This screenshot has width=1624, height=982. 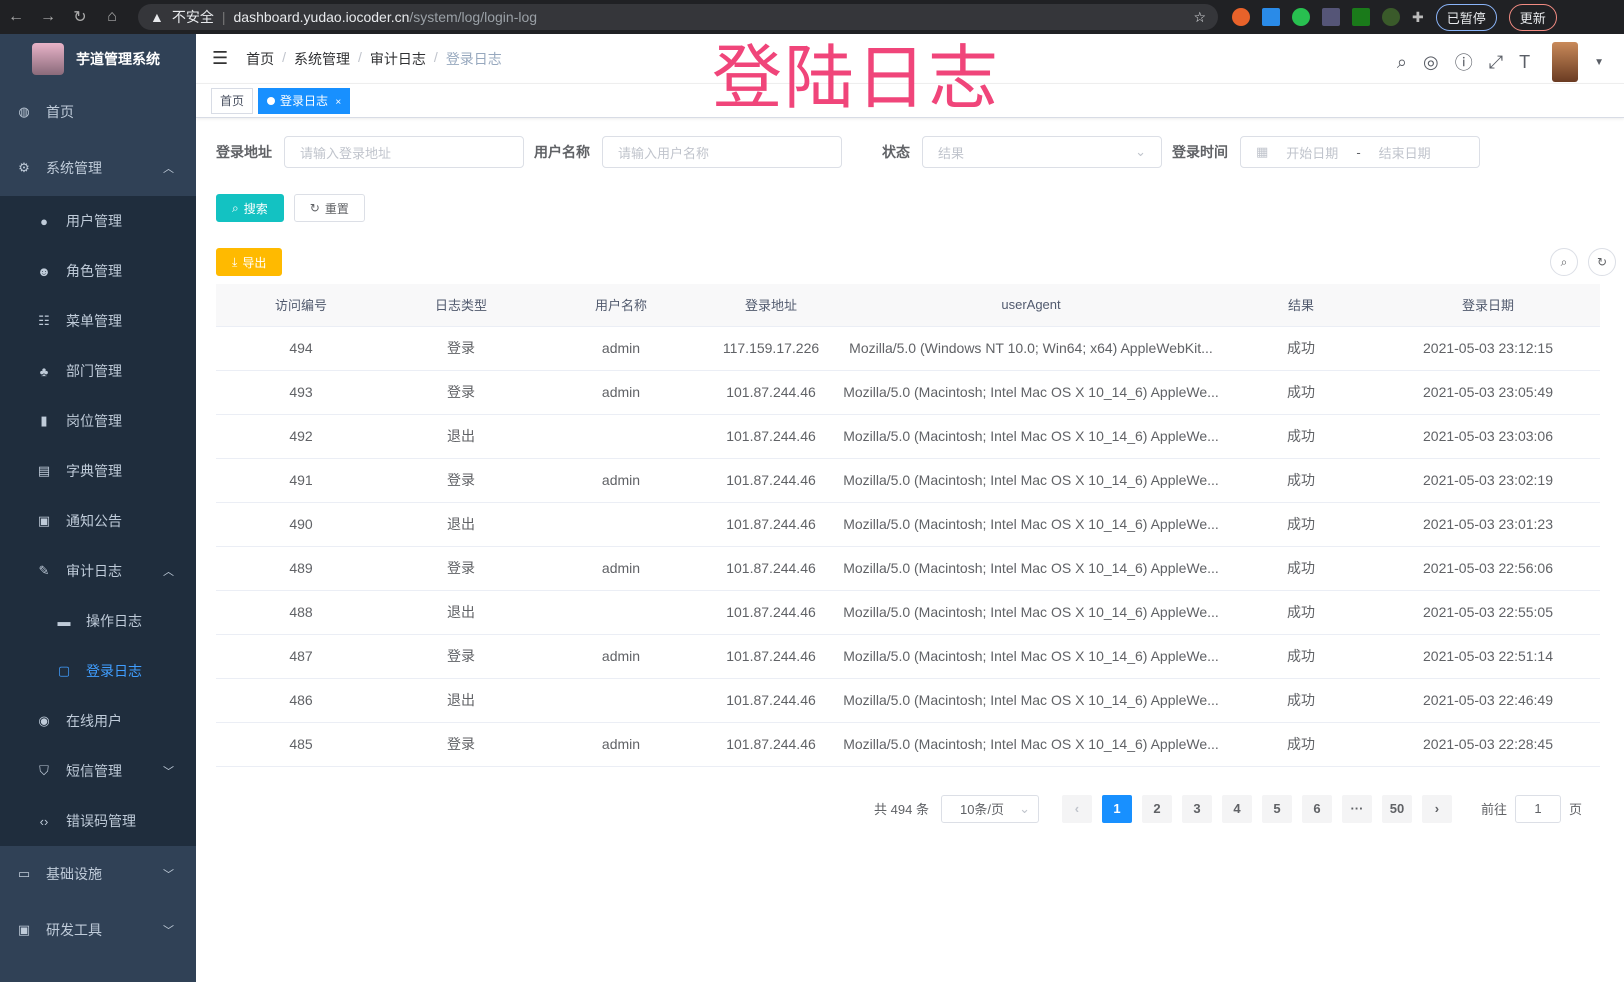 What do you see at coordinates (1525, 61) in the screenshot?
I see `font-size-icon: T` at bounding box center [1525, 61].